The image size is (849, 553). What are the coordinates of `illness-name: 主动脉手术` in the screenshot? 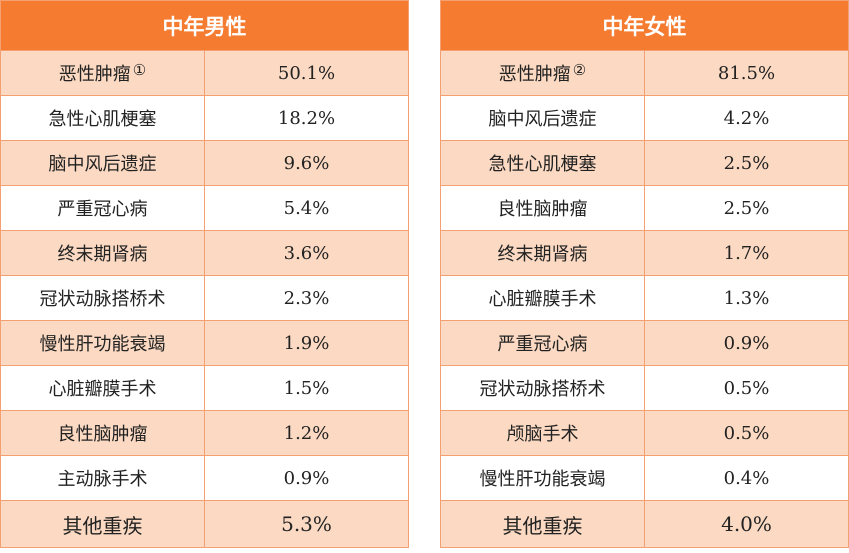 It's located at (102, 479).